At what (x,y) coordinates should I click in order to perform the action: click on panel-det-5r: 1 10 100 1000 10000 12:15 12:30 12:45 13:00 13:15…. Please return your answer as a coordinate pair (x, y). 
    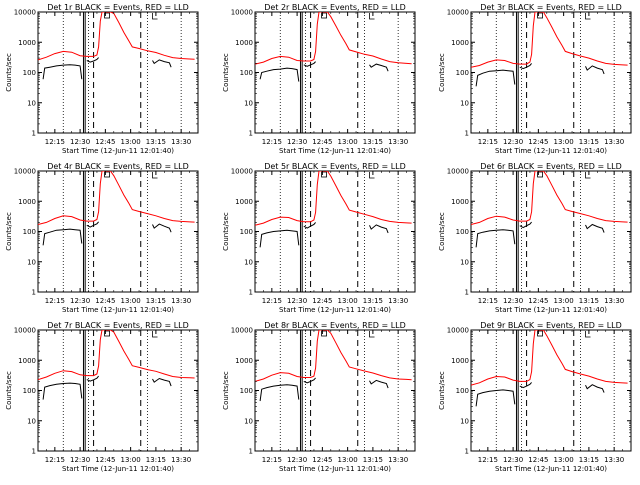
    Looking at the image, I should click on (319, 238).